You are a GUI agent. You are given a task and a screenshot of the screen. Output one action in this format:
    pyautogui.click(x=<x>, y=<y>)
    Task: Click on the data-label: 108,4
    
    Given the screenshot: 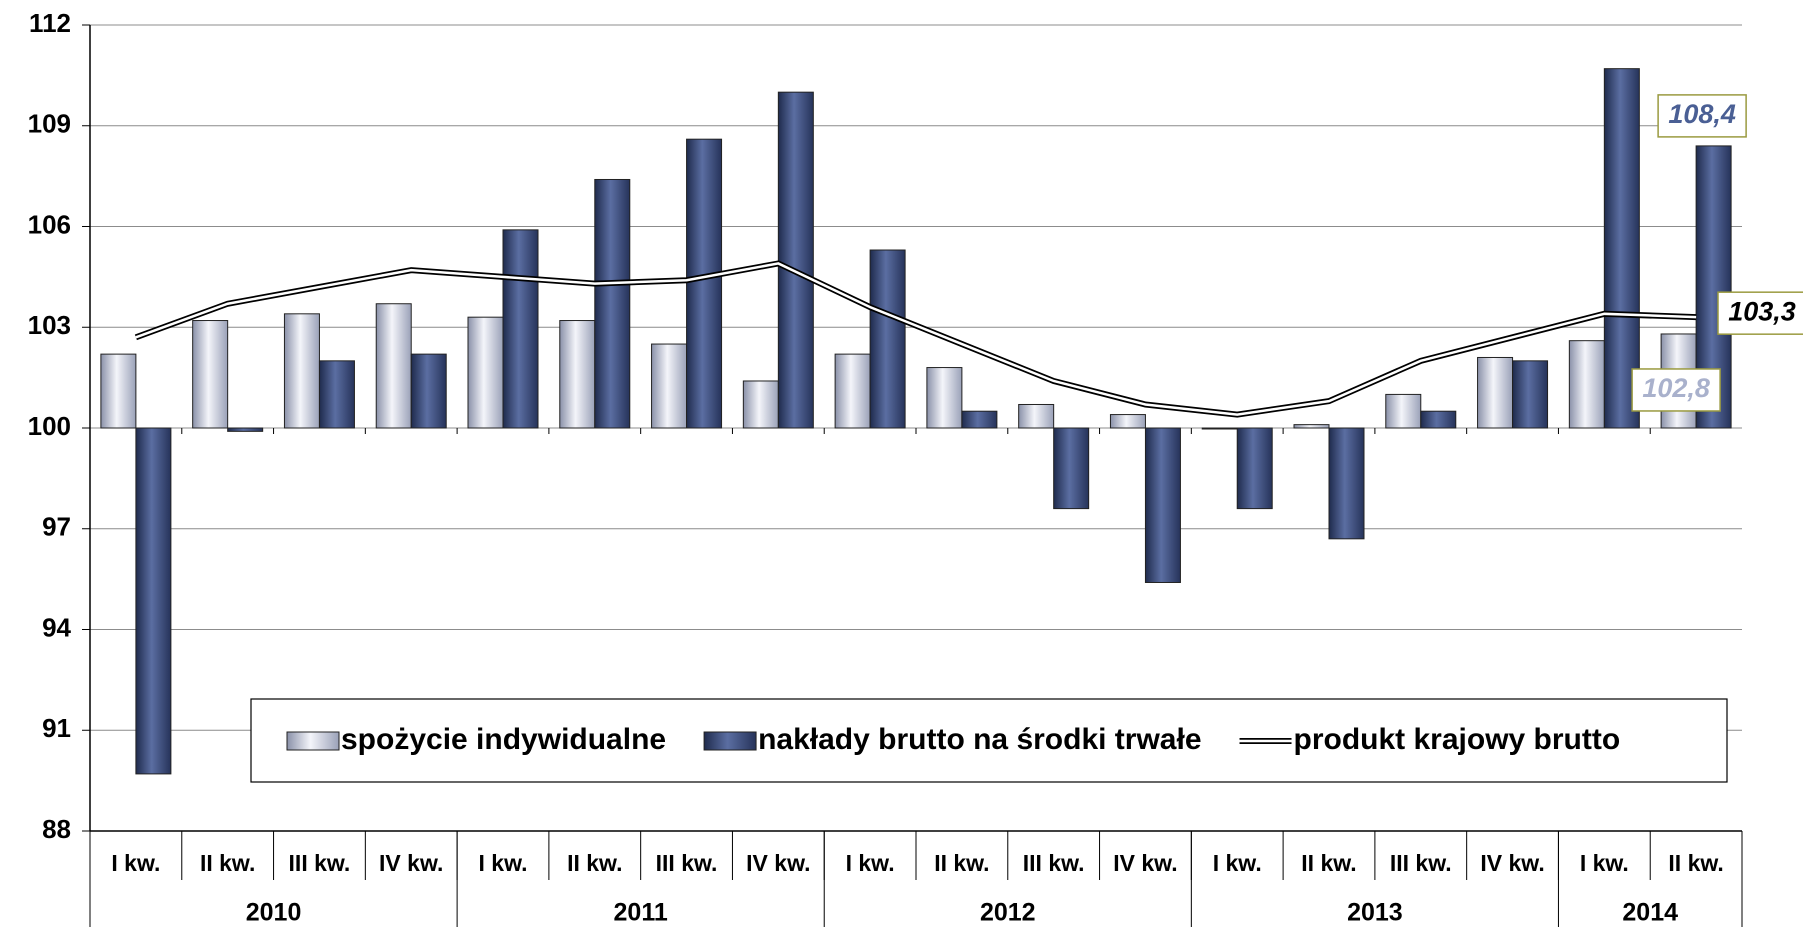 What is the action you would take?
    pyautogui.click(x=1702, y=114)
    